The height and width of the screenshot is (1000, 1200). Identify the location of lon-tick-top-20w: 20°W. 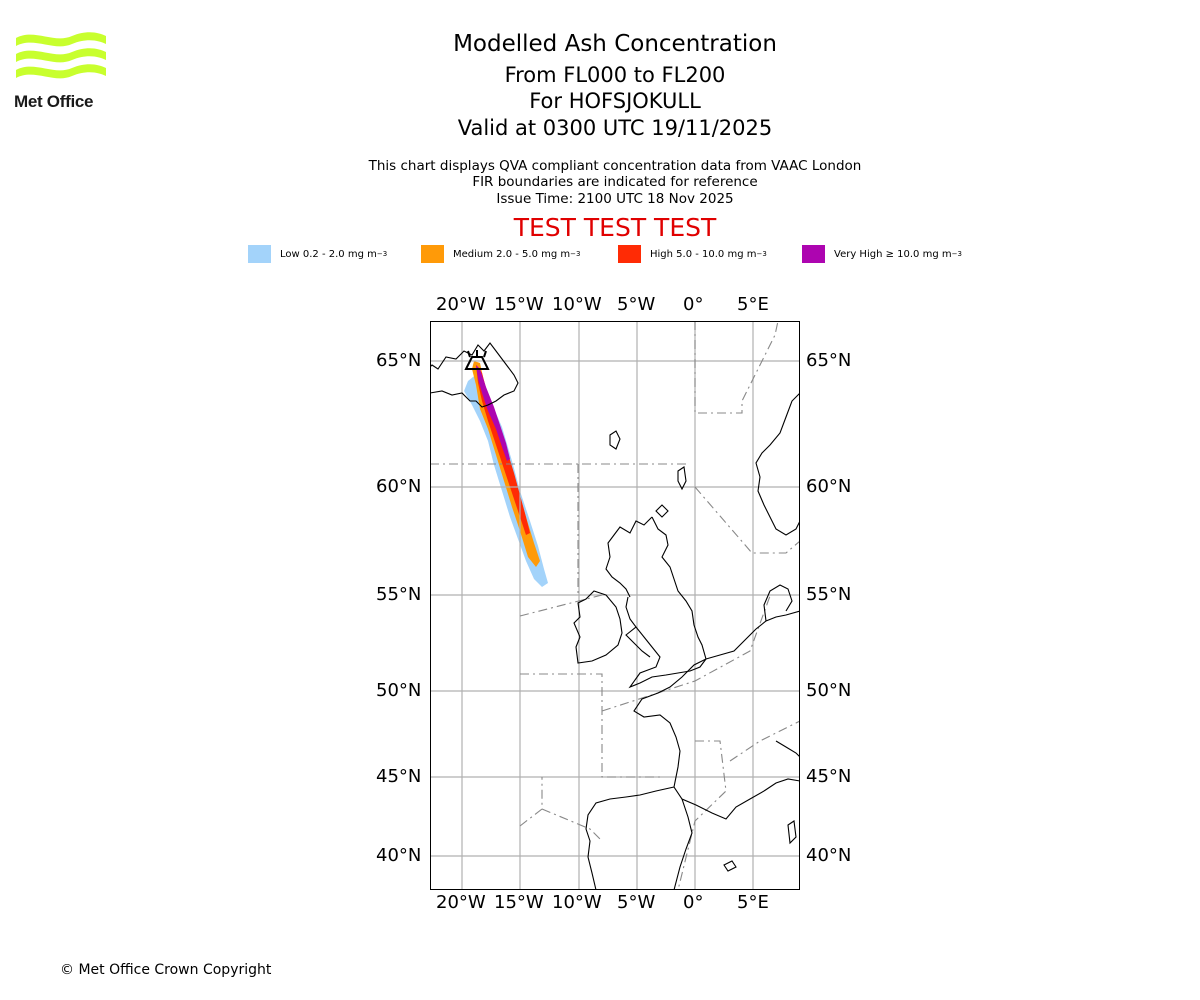
(461, 304).